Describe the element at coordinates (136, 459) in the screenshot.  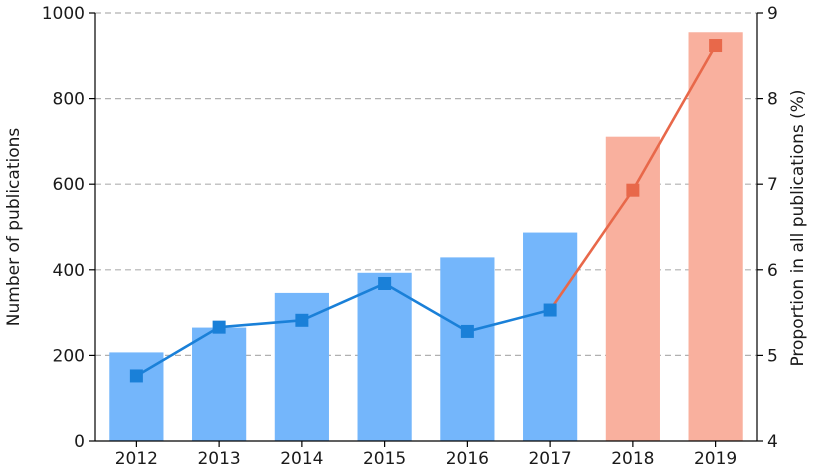
I see `x-tick-label: 2012` at that location.